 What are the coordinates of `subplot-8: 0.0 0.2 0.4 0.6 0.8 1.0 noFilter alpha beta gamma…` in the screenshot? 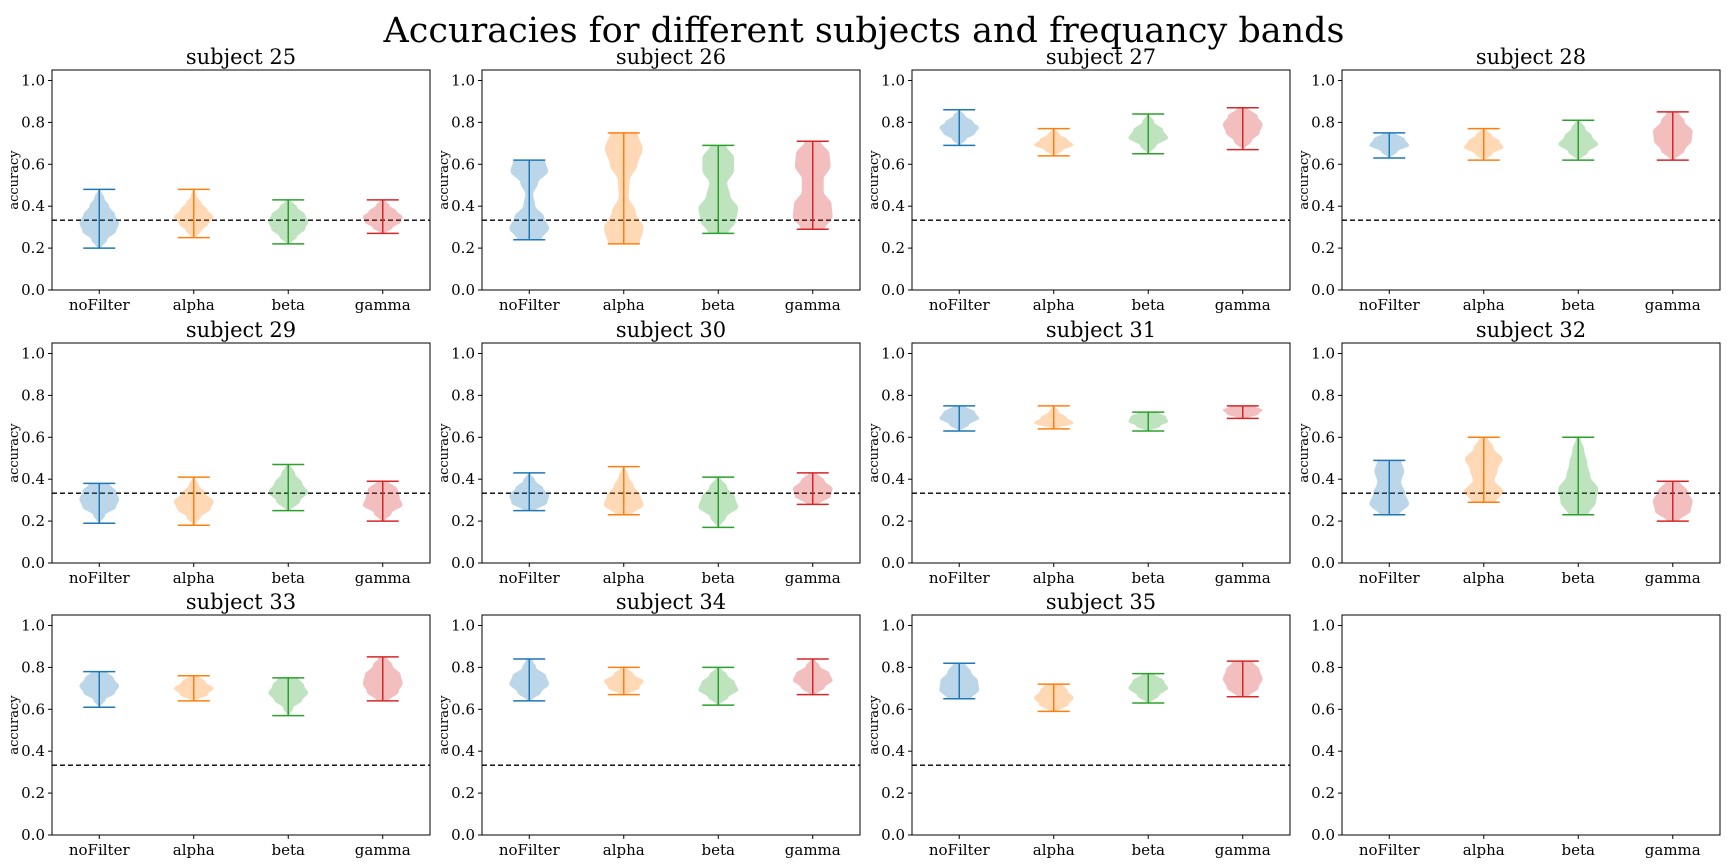 It's located at (1509, 452).